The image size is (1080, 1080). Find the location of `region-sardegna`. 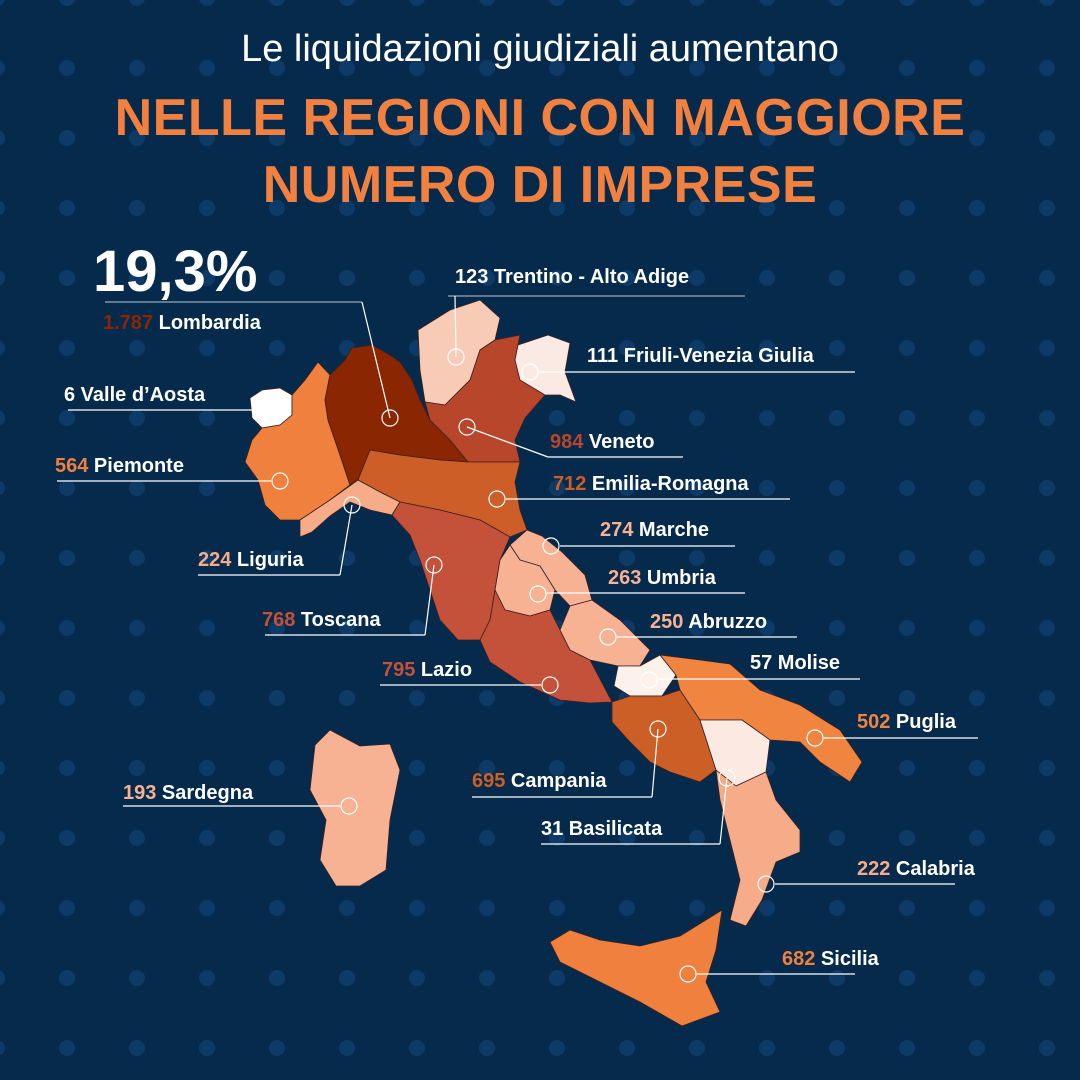

region-sardegna is located at coordinates (355, 808).